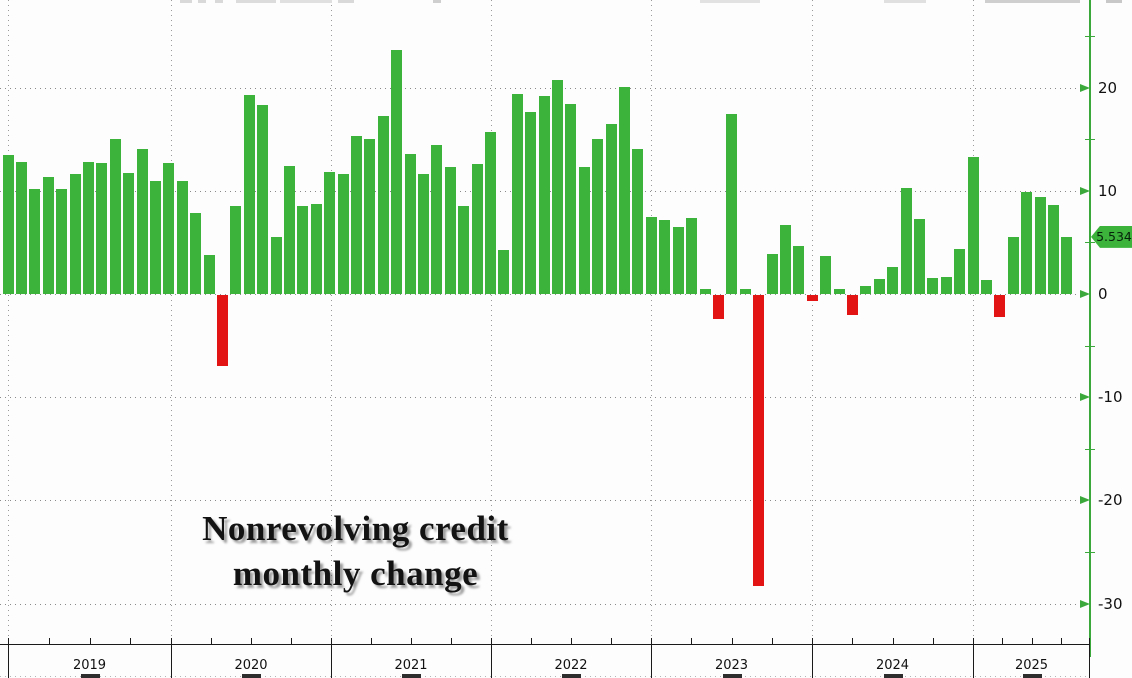 The image size is (1132, 678). What do you see at coordinates (355, 528) in the screenshot?
I see `chart-title-line1: Nonrevolving credit` at bounding box center [355, 528].